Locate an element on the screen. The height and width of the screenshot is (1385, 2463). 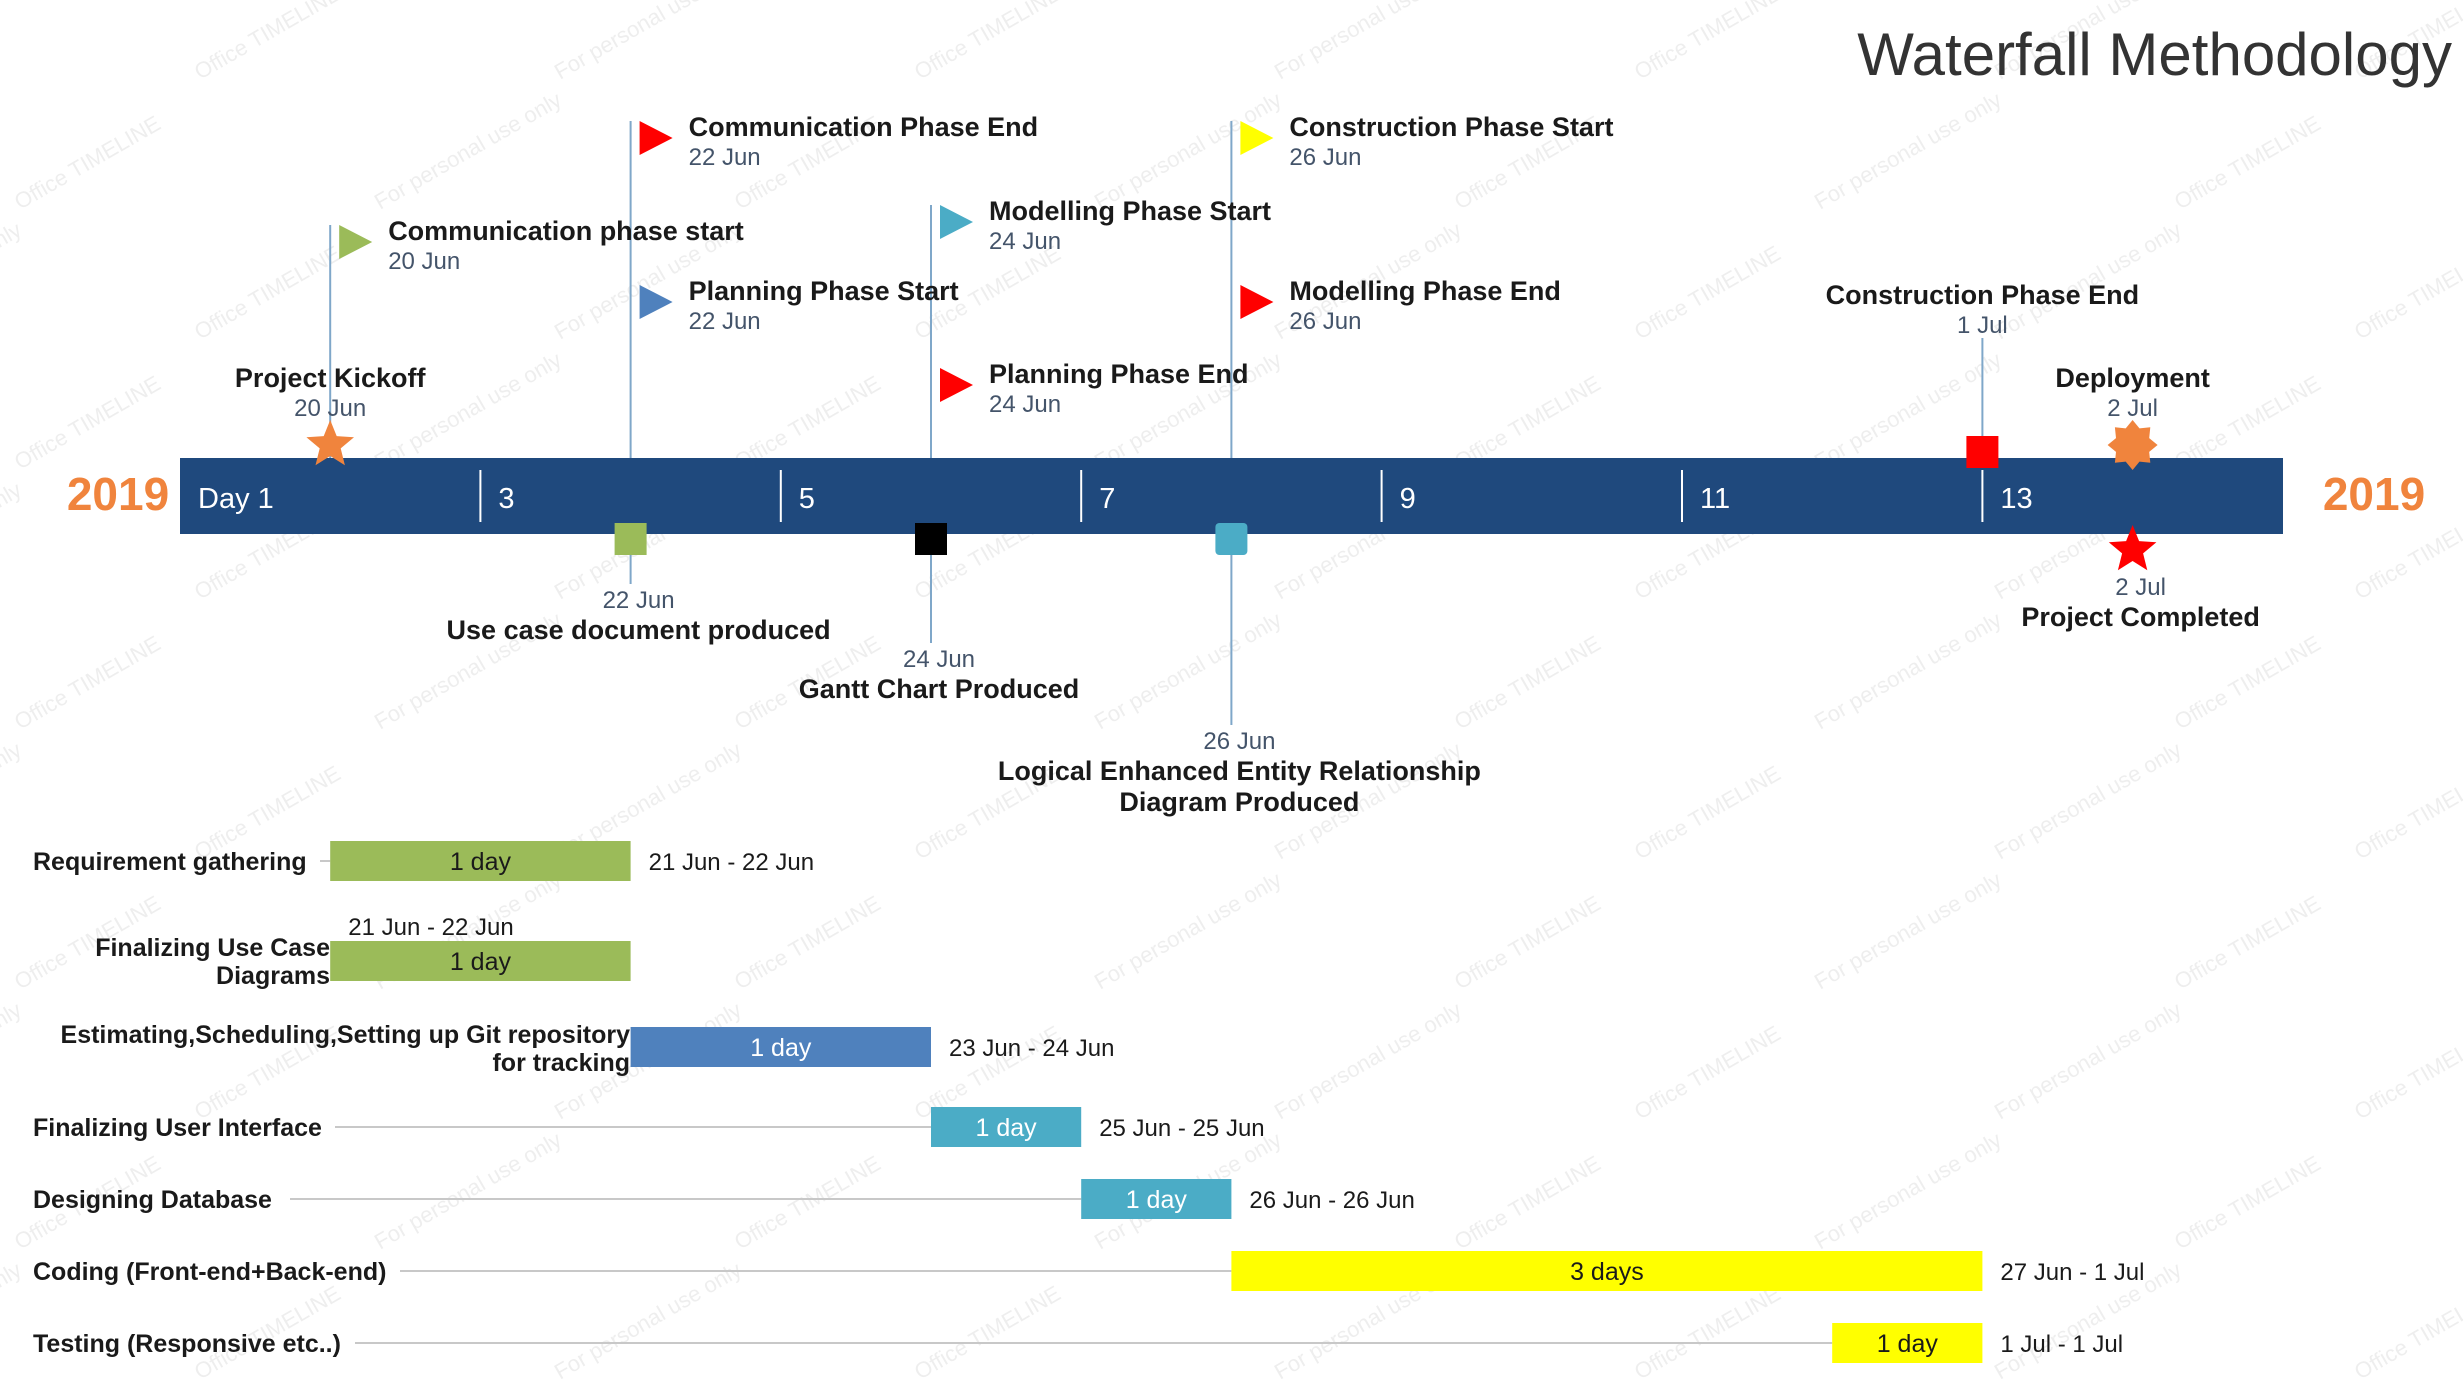
milestone-title: Logical Enhanced Entity Relationship is located at coordinates (1239, 771).